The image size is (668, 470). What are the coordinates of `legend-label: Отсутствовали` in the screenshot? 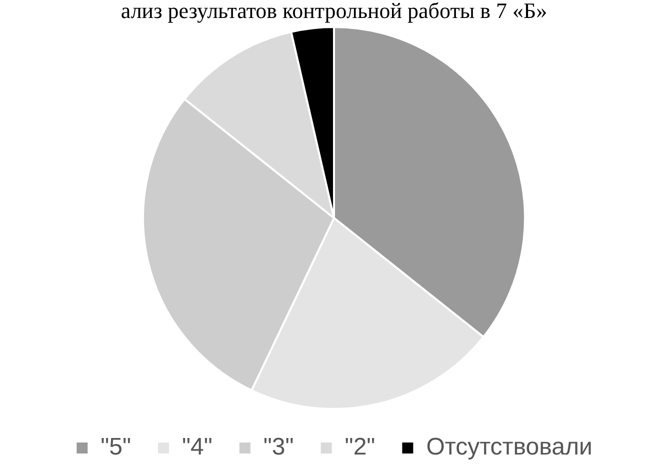 It's located at (509, 447).